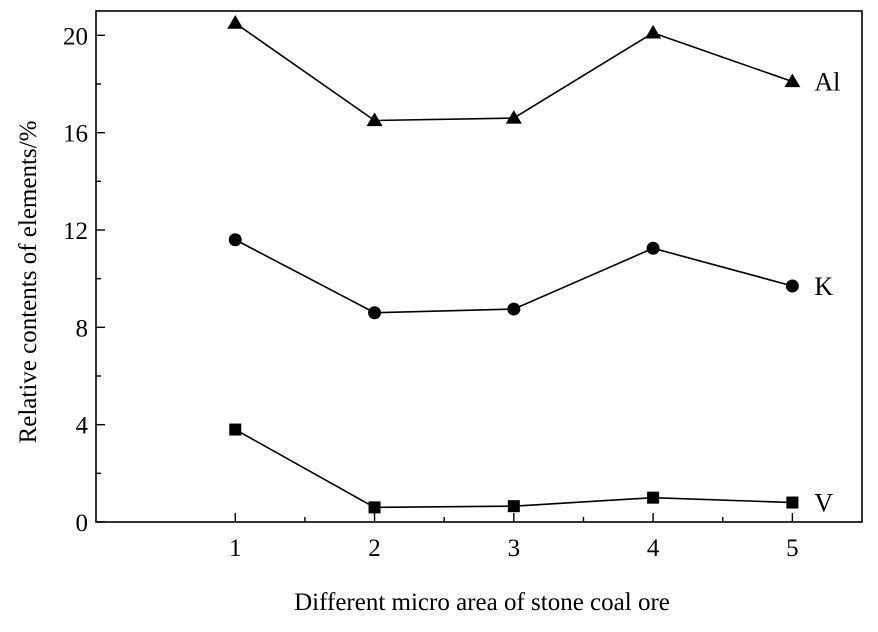 The image size is (878, 632). Describe the element at coordinates (82, 328) in the screenshot. I see `y-tick-label: 8` at that location.